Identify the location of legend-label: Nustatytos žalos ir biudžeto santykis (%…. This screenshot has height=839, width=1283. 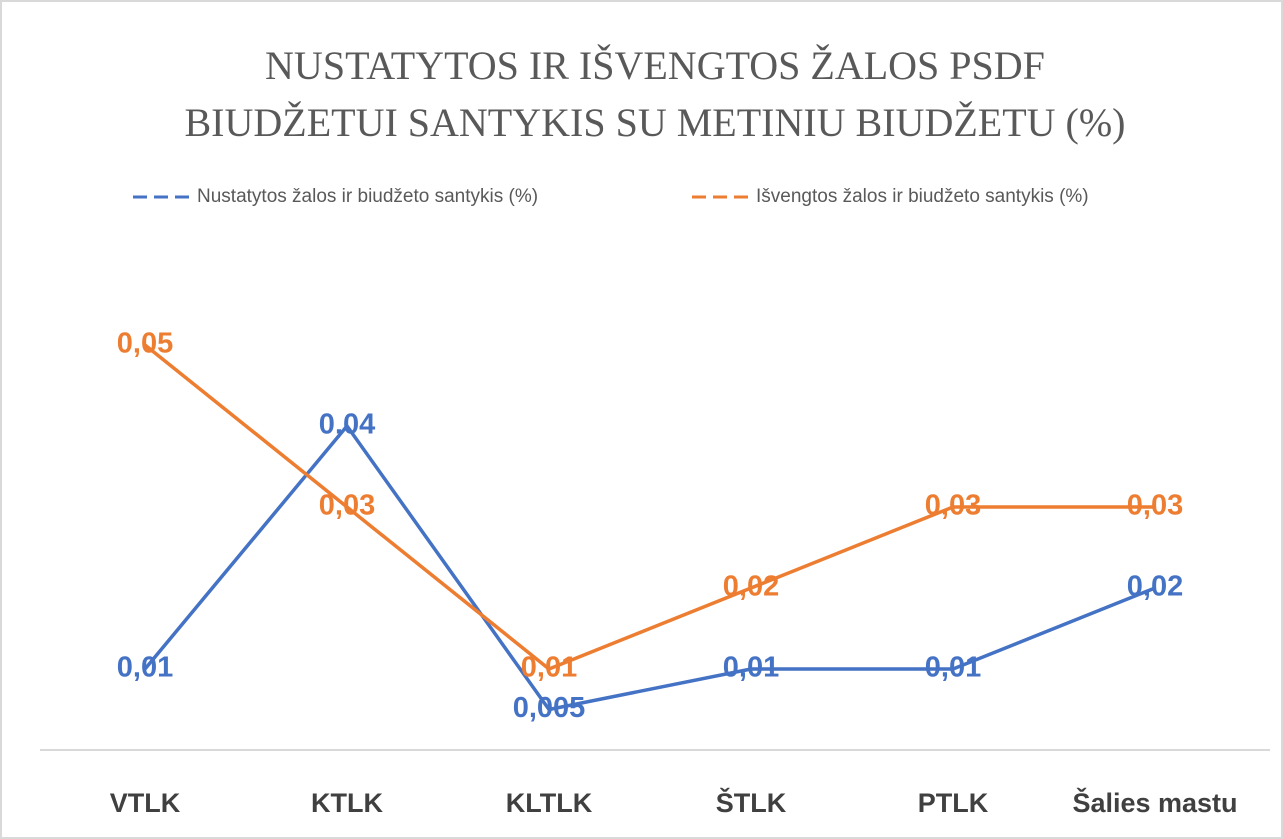
(367, 196).